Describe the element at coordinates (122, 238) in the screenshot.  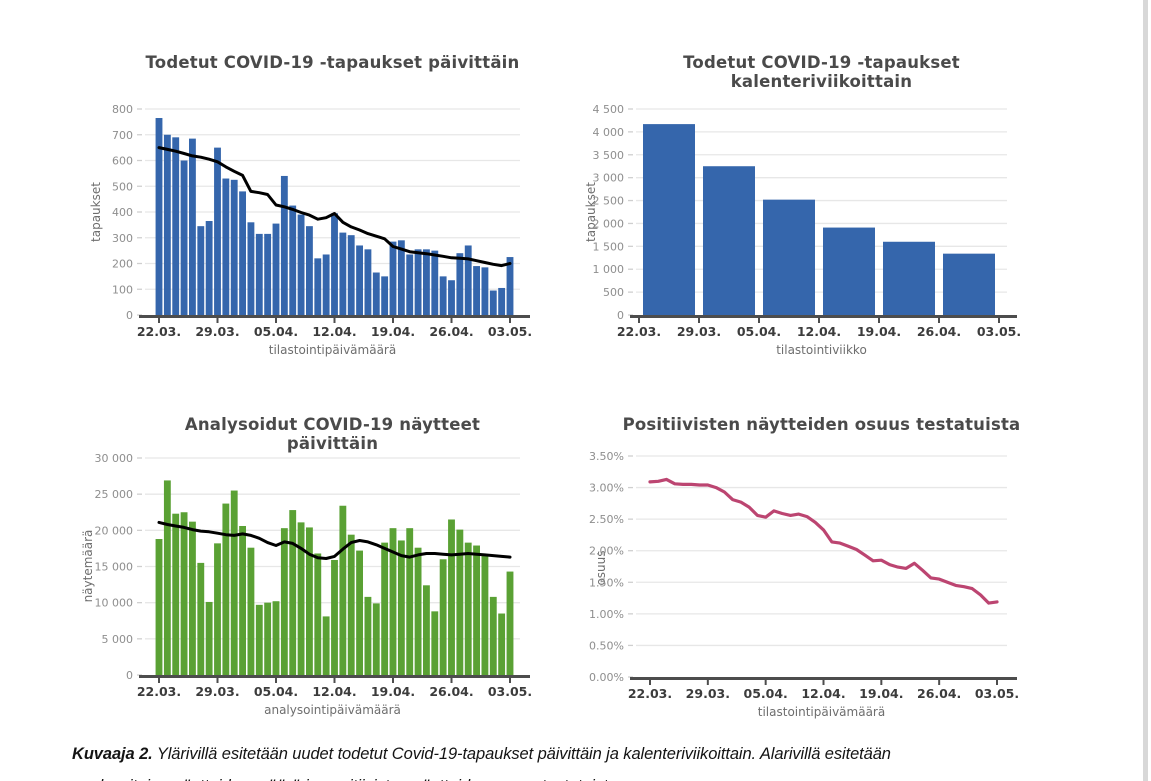
I see `y-tick-label: 300` at that location.